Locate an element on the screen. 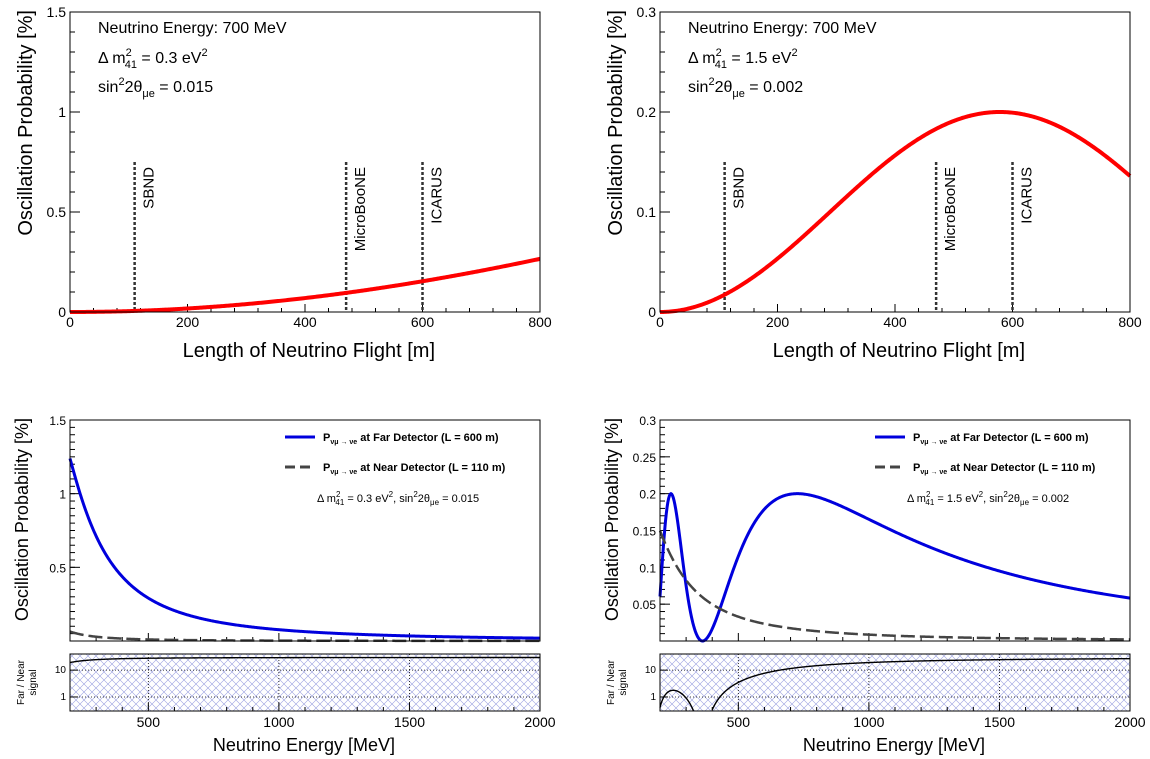 The height and width of the screenshot is (759, 1150). y-tick-label: 0.5 is located at coordinates (57, 568).